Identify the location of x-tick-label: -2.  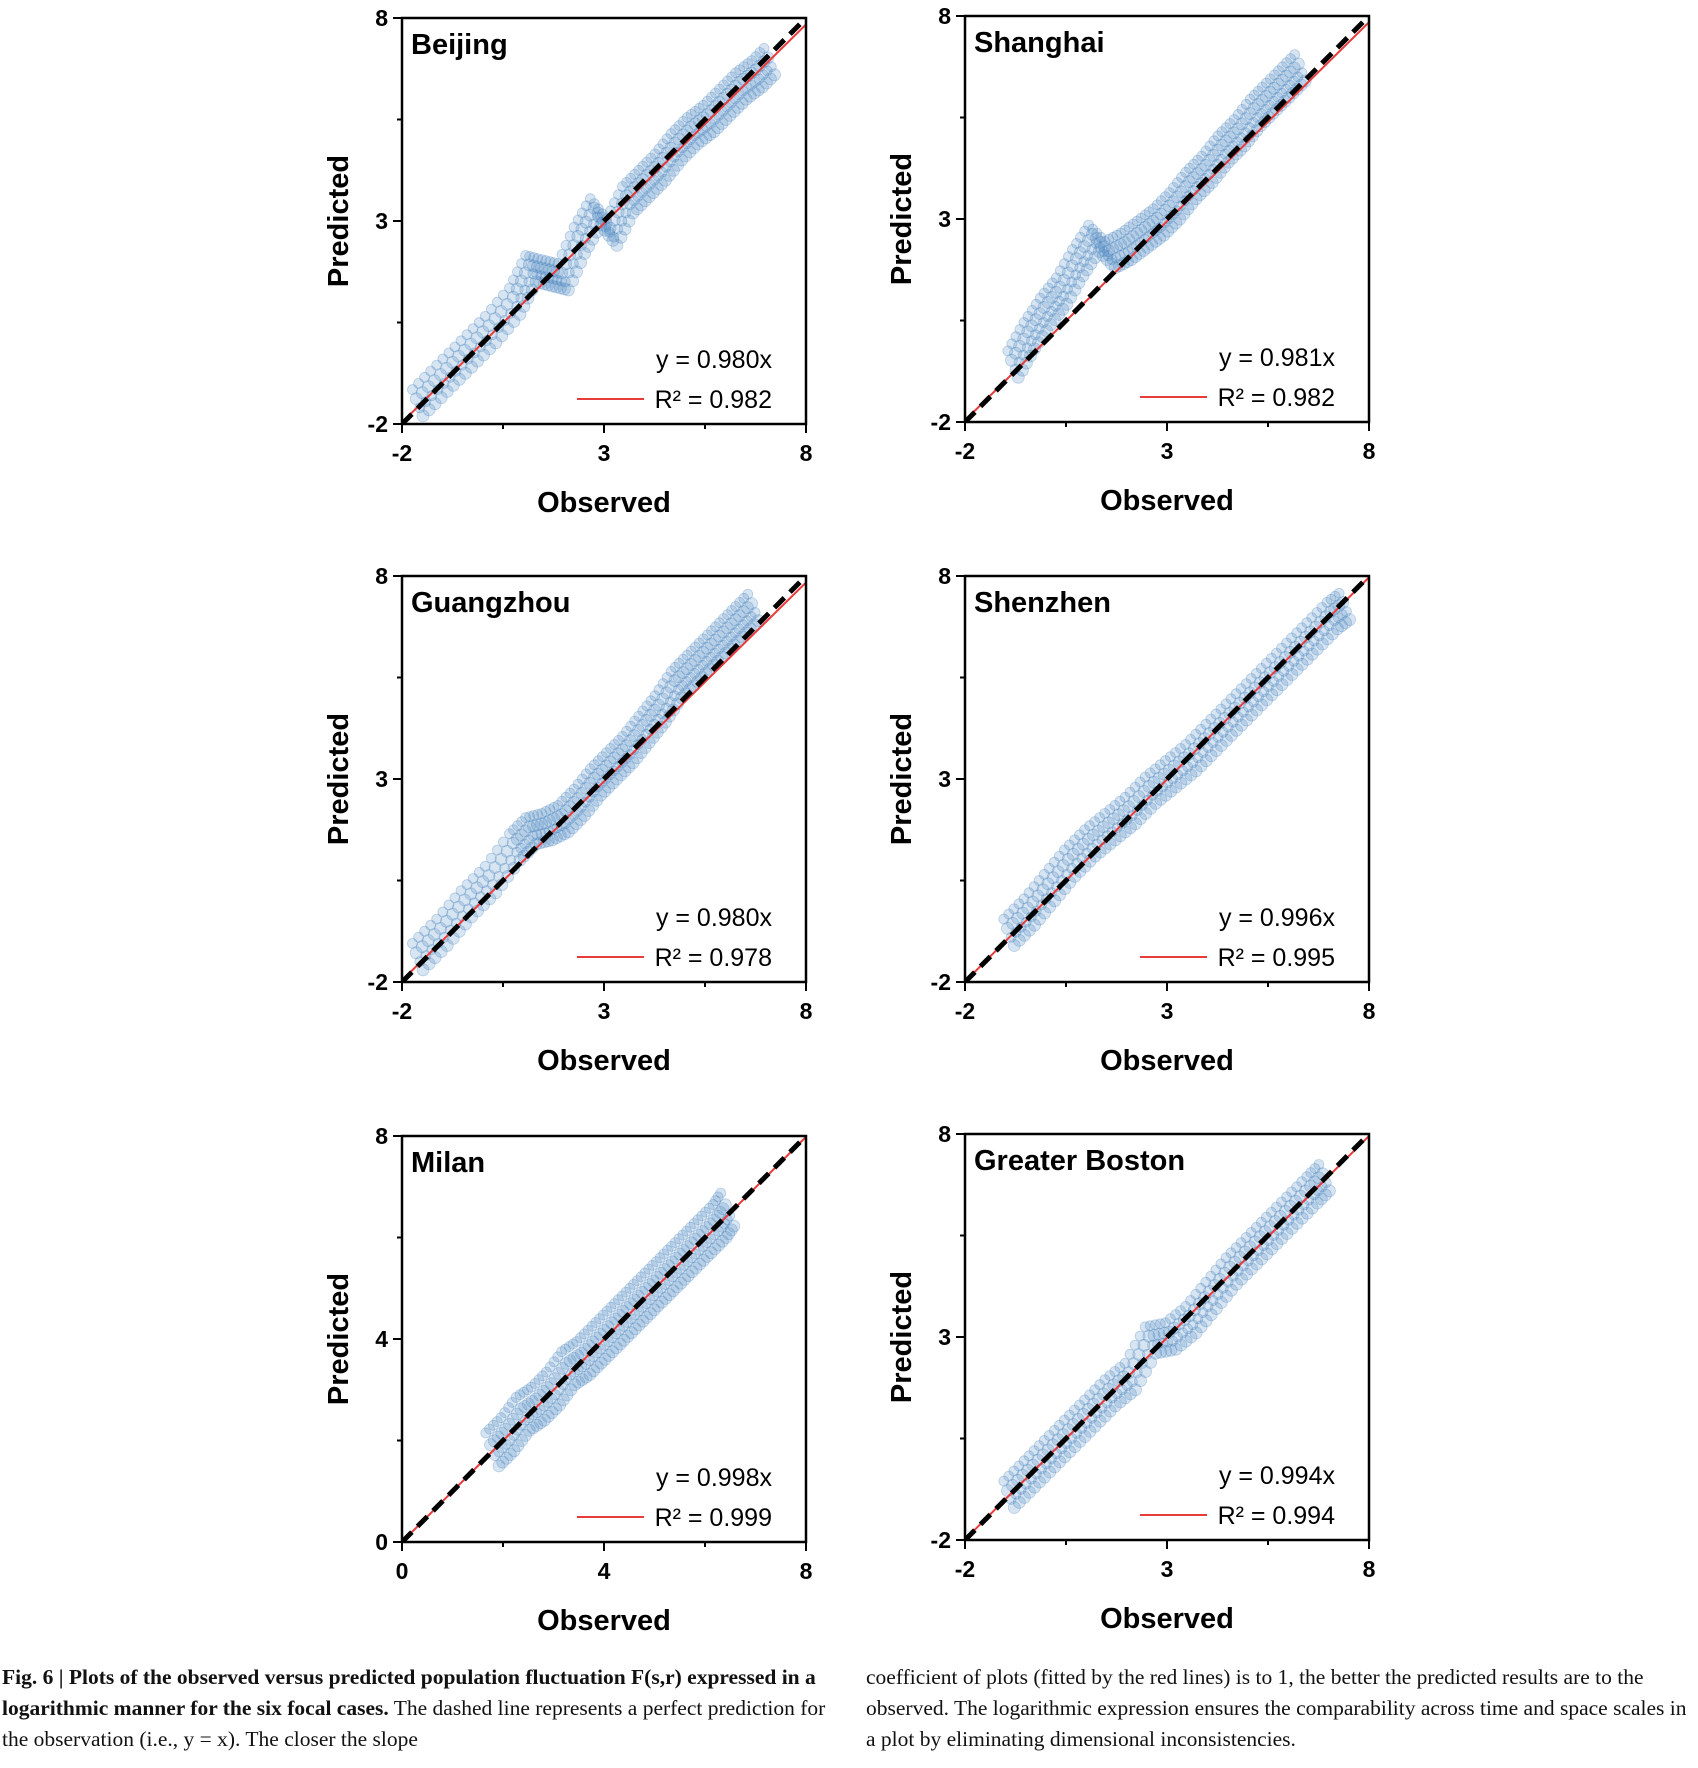
(402, 1011).